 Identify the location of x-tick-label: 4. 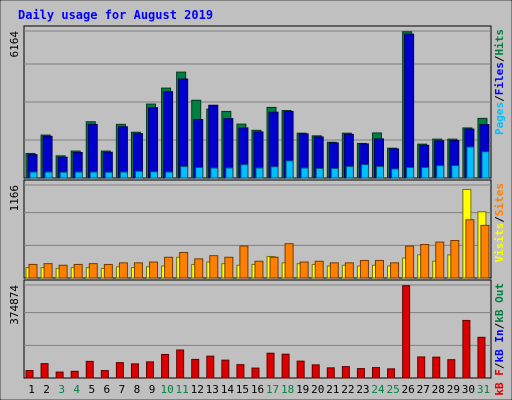
(76, 389).